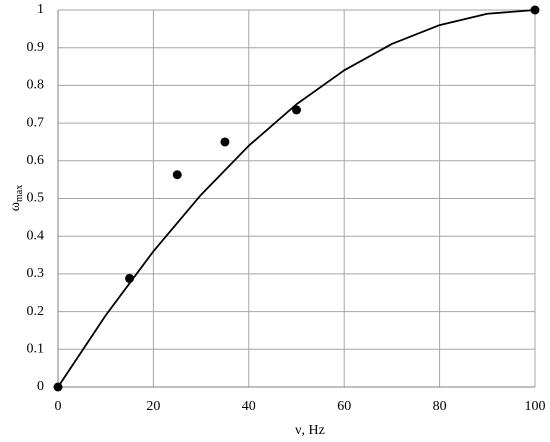 This screenshot has height=442, width=550. Describe the element at coordinates (36, 85) in the screenshot. I see `y-tick-label: 0.8` at that location.